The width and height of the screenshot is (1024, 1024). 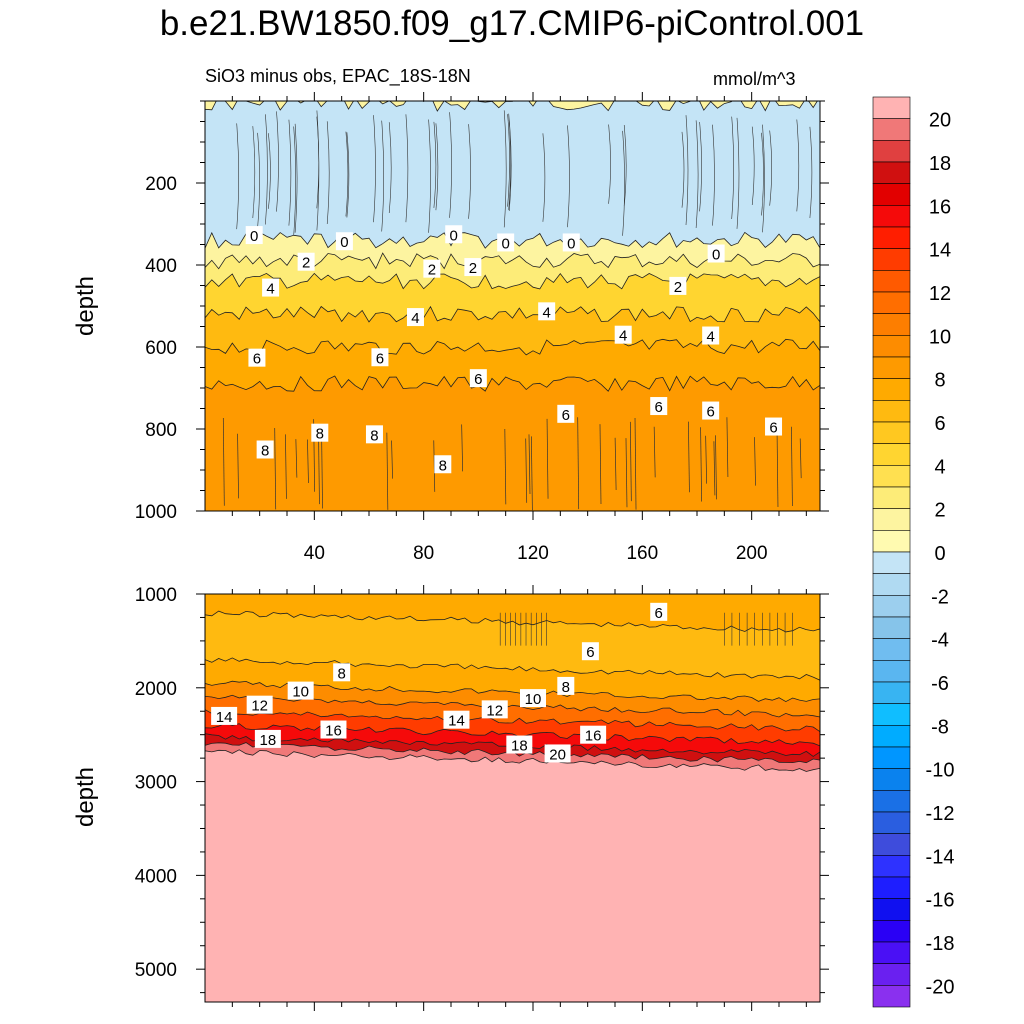 What do you see at coordinates (940, 641) in the screenshot?
I see `colorbar-tick-label: -4` at bounding box center [940, 641].